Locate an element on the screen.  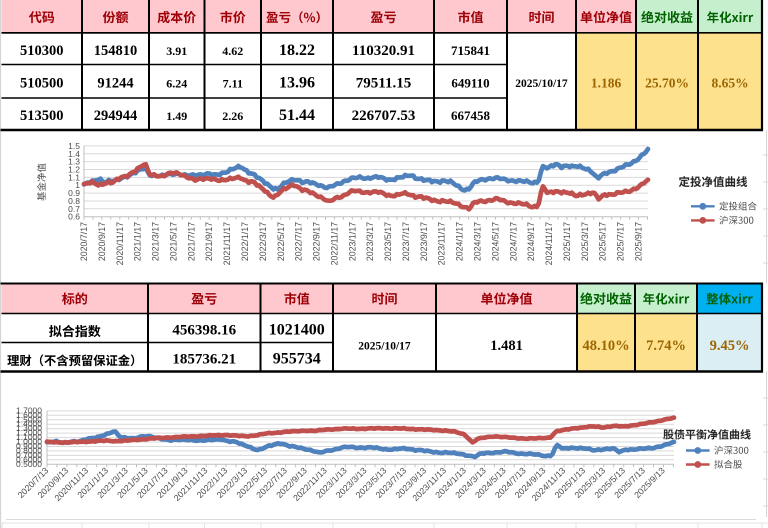
svg-text: 2022/3/17 is located at coordinates (263, 241).